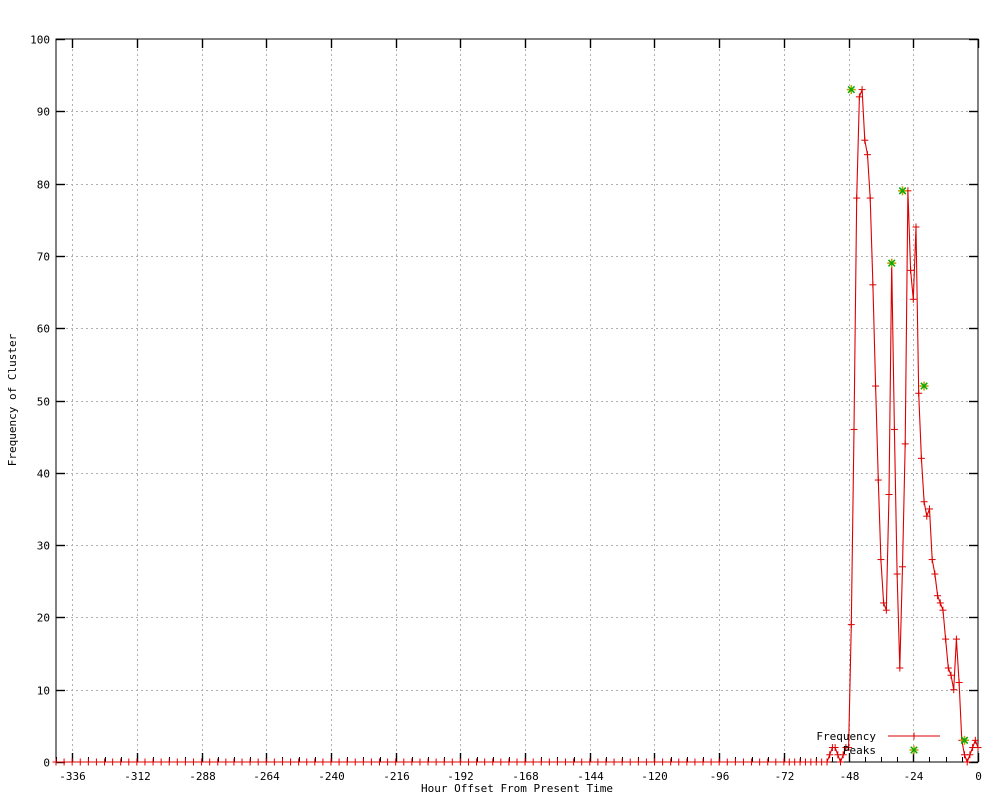 This screenshot has width=1000, height=800. What do you see at coordinates (43, 402) in the screenshot?
I see `y-tick-label: 50` at bounding box center [43, 402].